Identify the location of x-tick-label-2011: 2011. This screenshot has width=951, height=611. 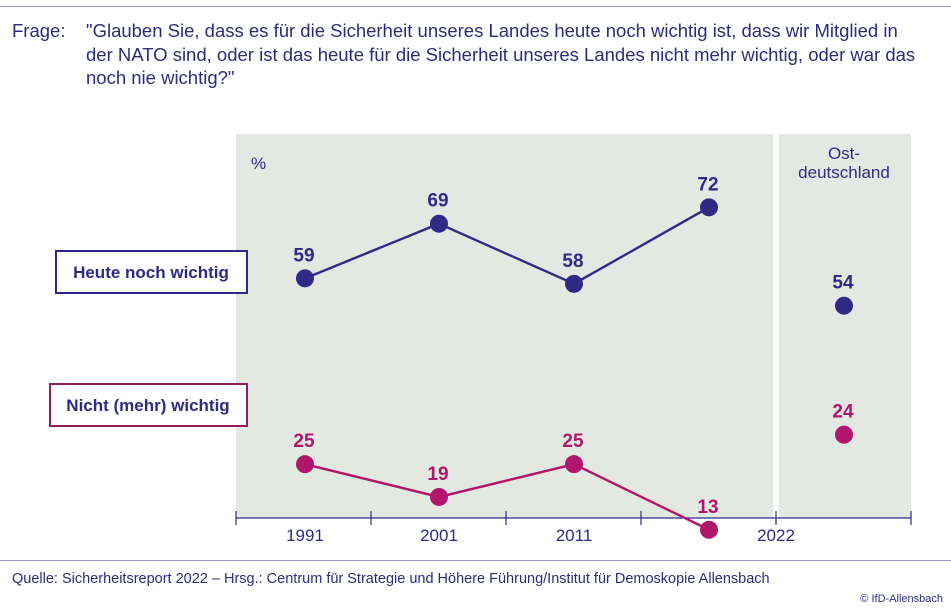
(574, 535).